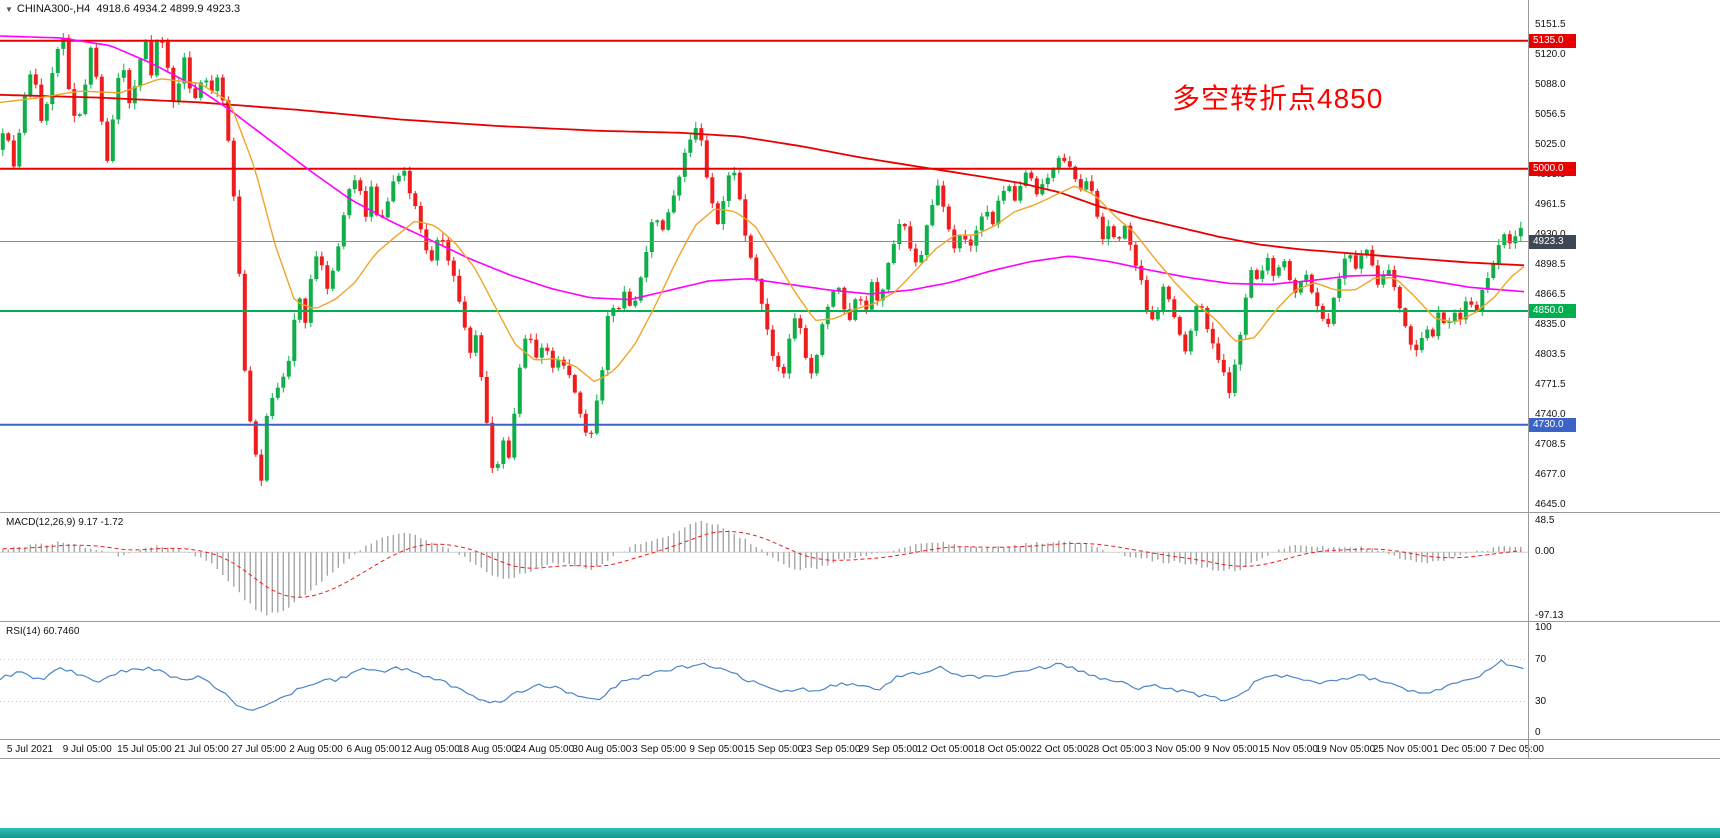  What do you see at coordinates (1552, 168) in the screenshot?
I see `level-price-label: 5000.0` at bounding box center [1552, 168].